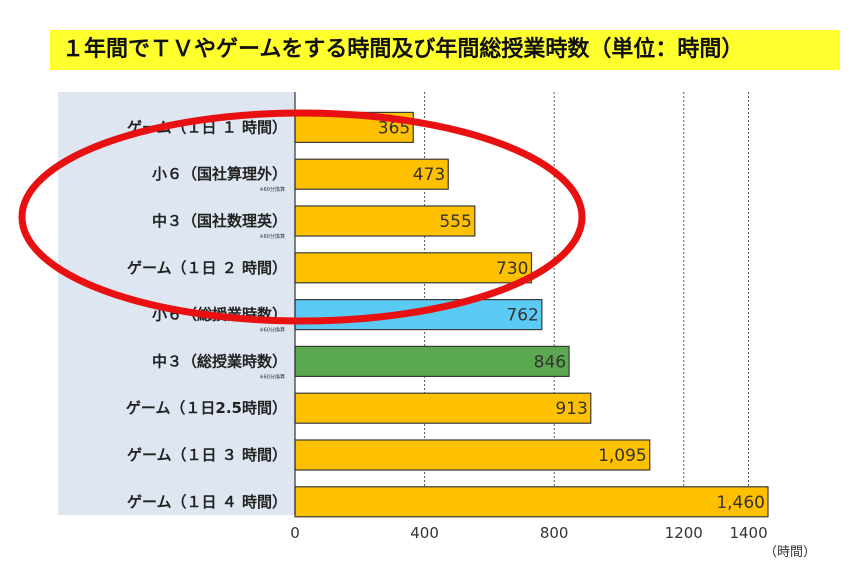 The height and width of the screenshot is (584, 862). Describe the element at coordinates (272, 189) in the screenshot. I see `category-note-1: ※60分換算` at that location.